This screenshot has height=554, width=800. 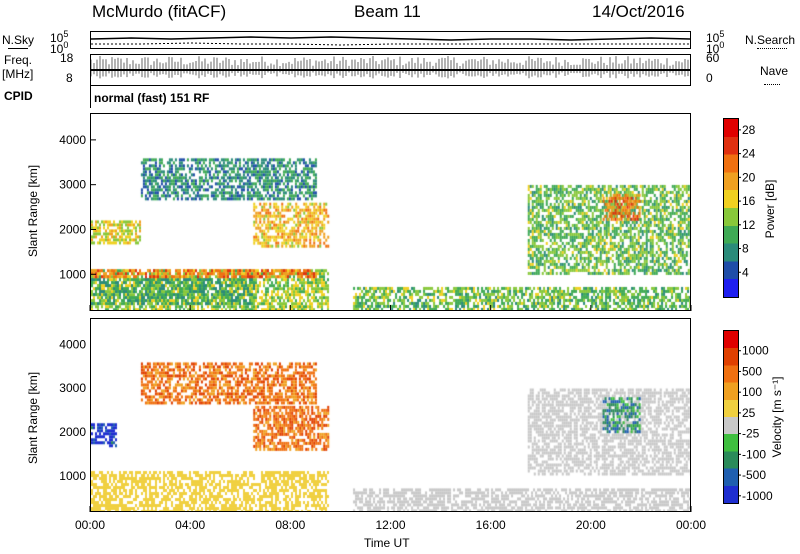 What do you see at coordinates (33, 417) in the screenshot?
I see `velocity-ylabel: Slant Range [km]` at bounding box center [33, 417].